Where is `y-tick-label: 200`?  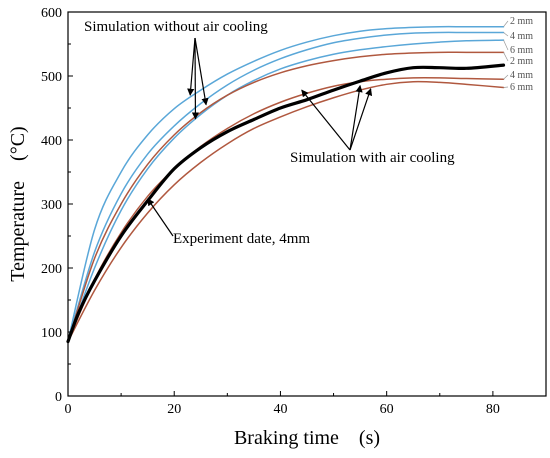
y-tick-label: 200 is located at coordinates (51, 269).